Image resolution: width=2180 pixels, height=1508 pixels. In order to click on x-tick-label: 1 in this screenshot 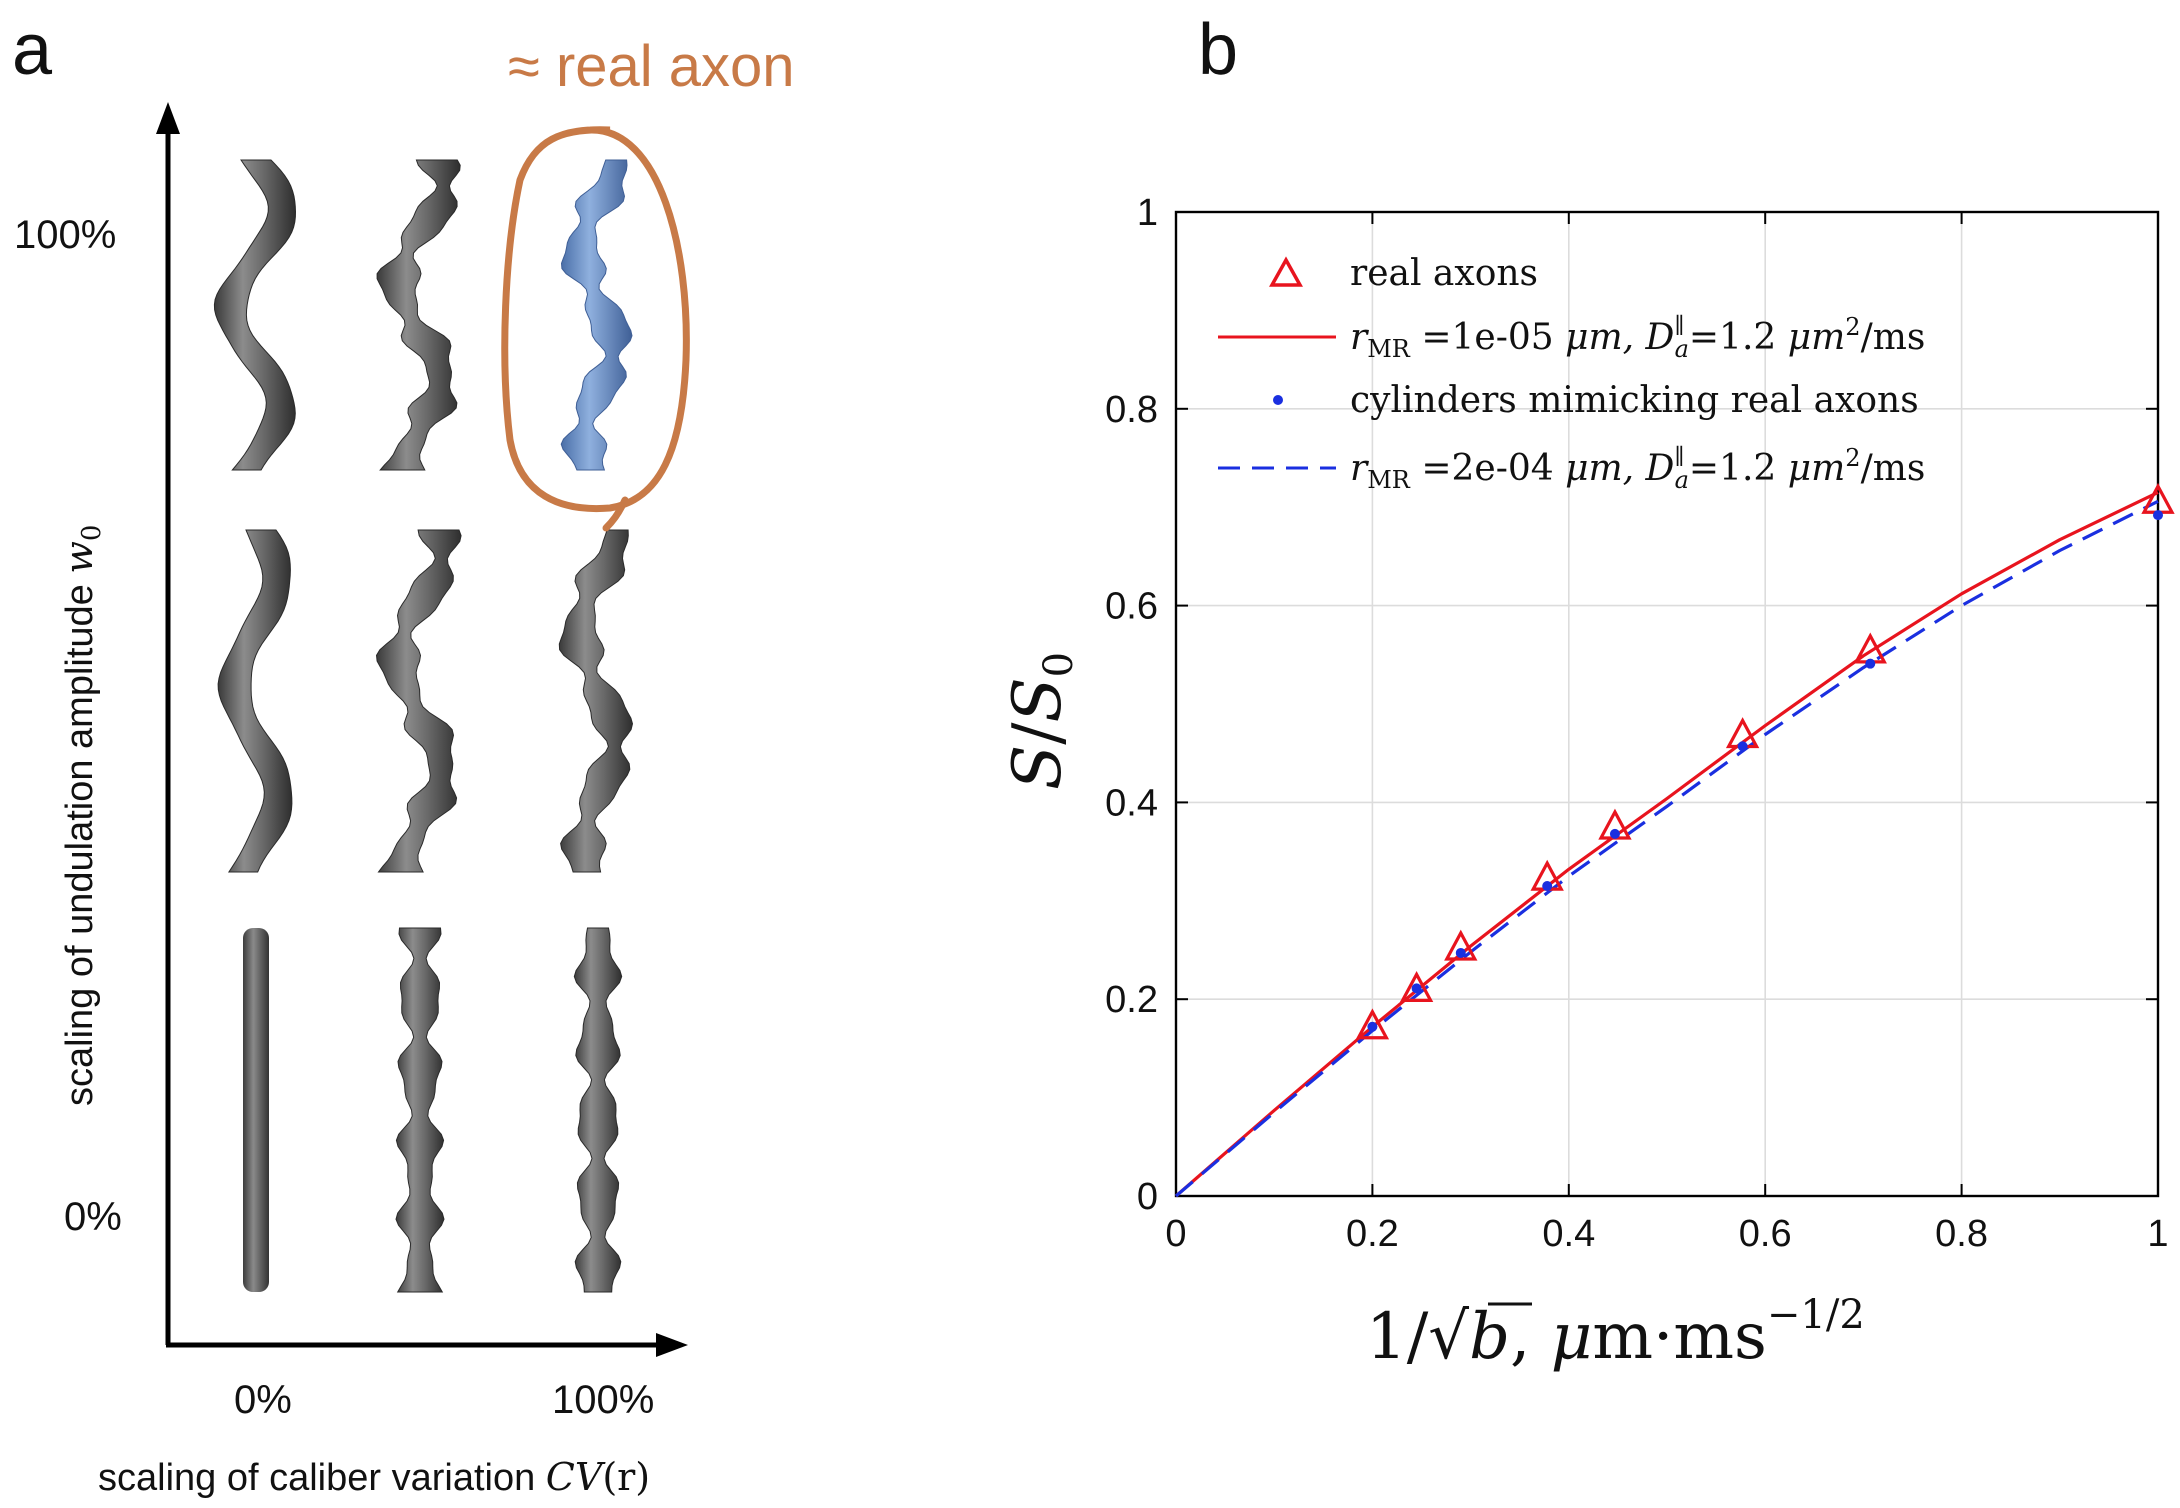, I will do `click(2157, 1234)`.